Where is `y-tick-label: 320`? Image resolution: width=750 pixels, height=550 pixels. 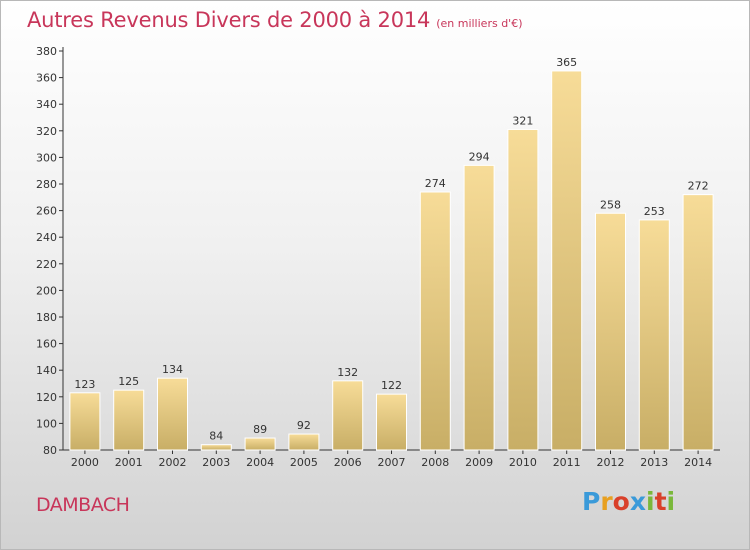
y-tick-label: 320 is located at coordinates (46, 131).